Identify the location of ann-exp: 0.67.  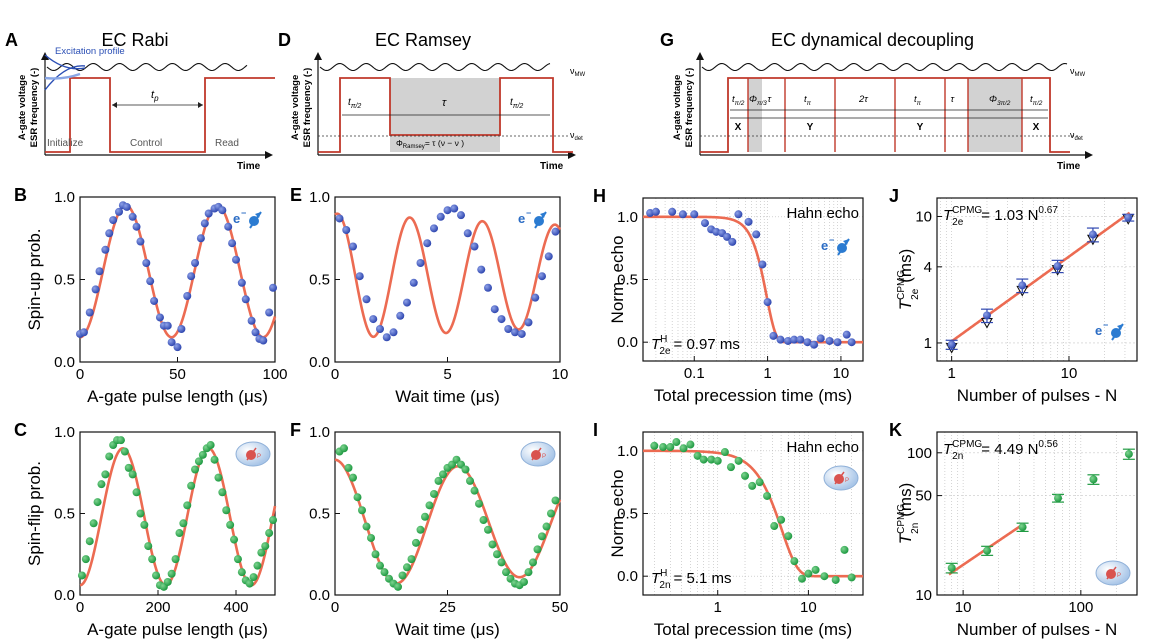
(1048, 210).